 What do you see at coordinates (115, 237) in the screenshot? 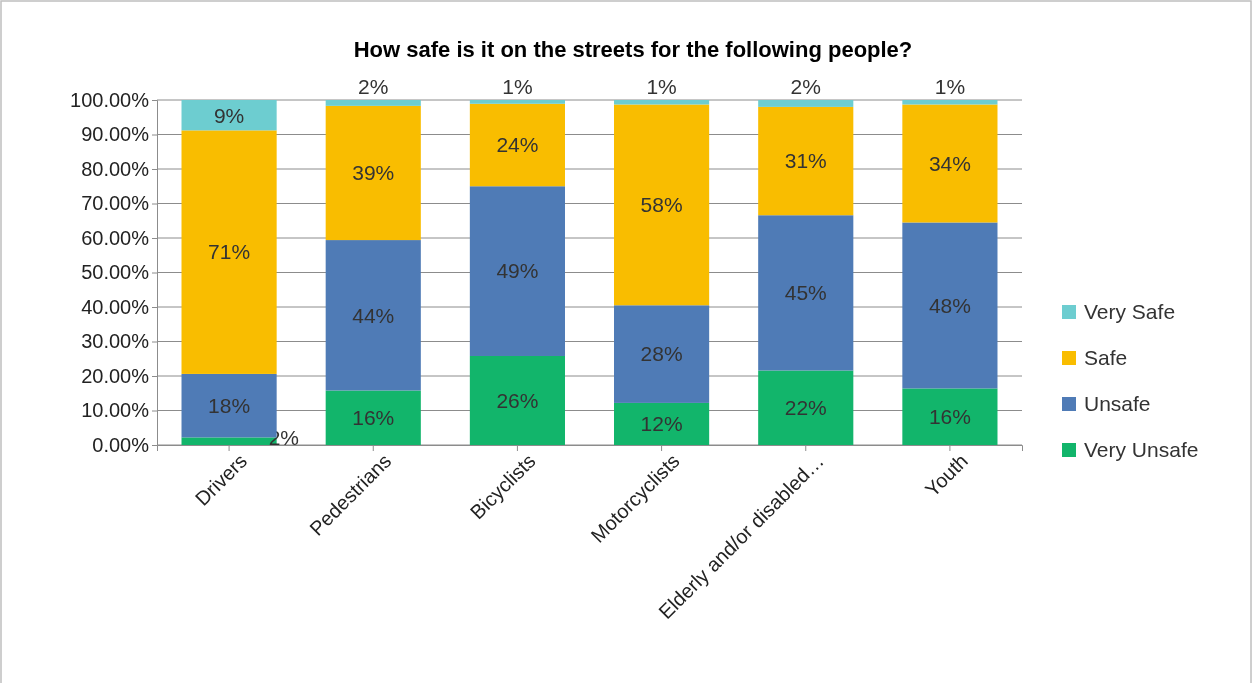
I see `y-tick-label: 60.00%` at bounding box center [115, 237].